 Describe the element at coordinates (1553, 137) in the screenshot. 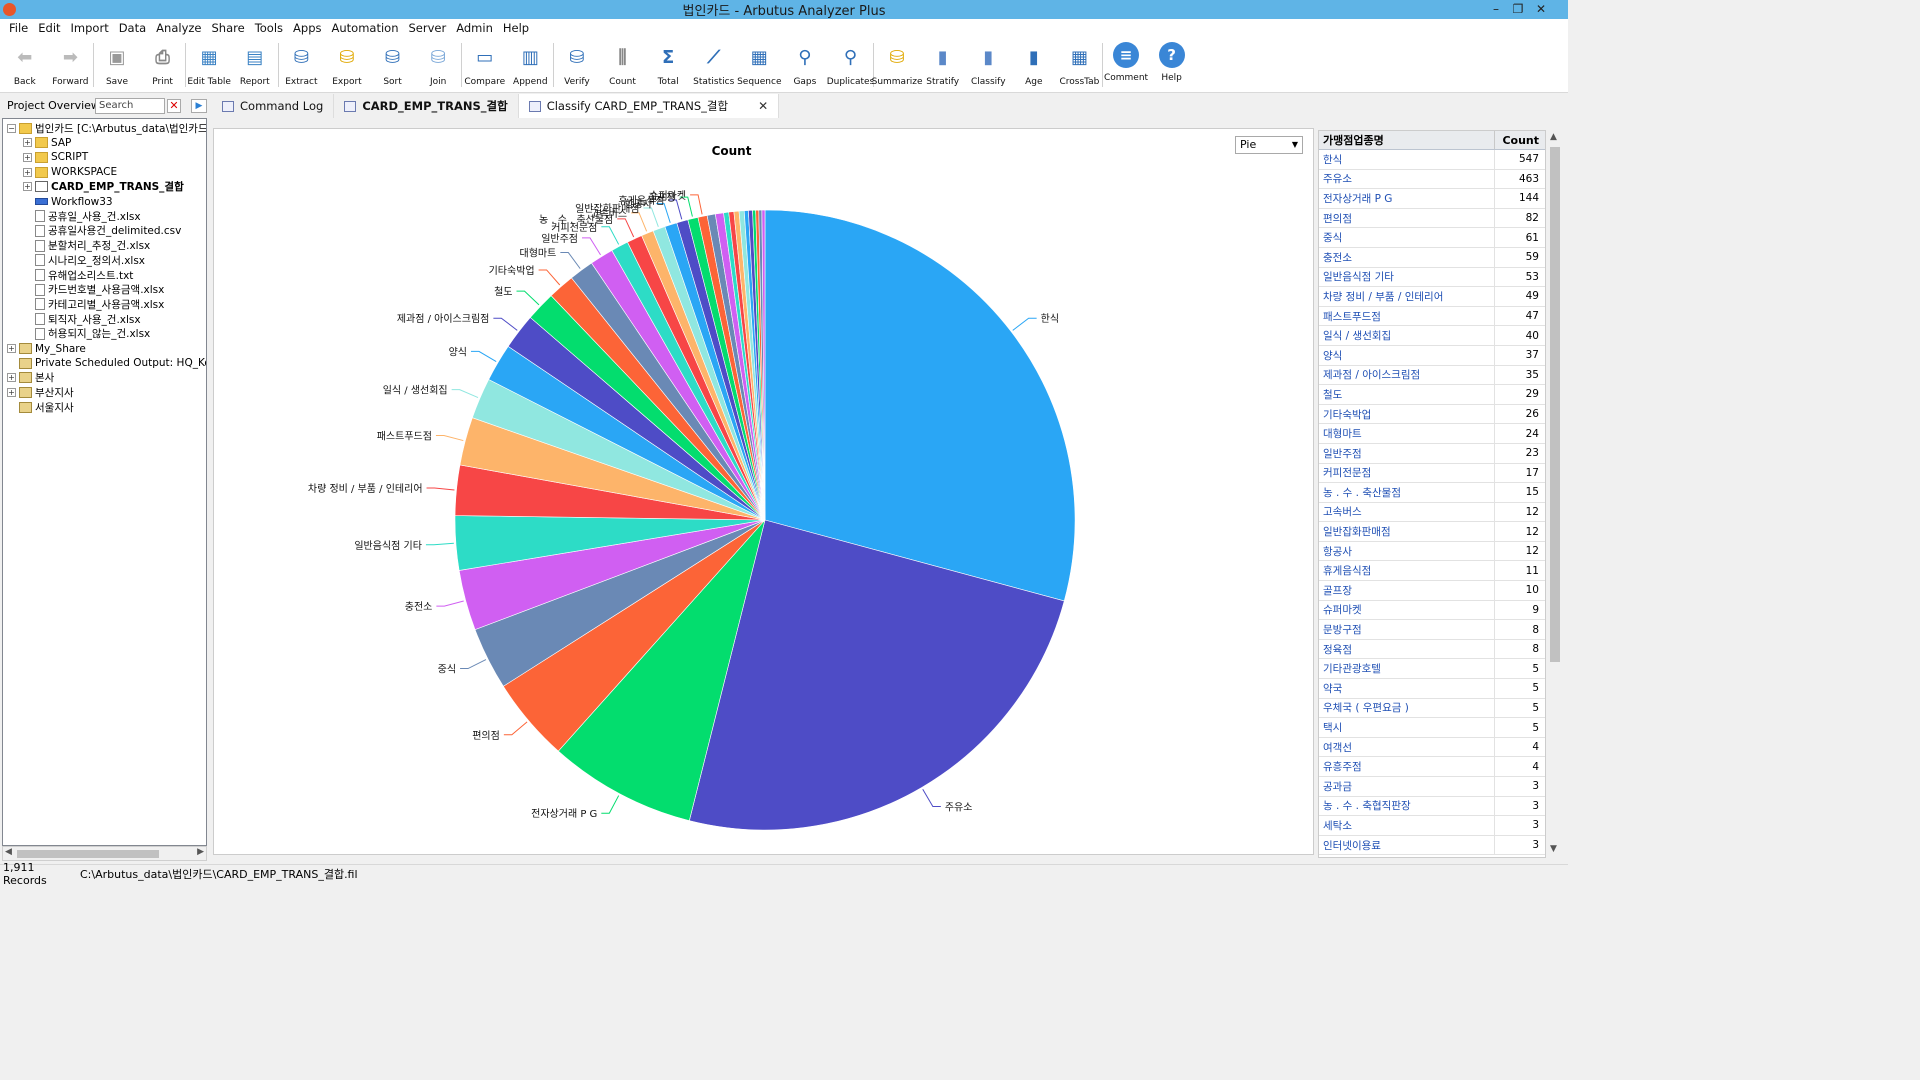

I see `scroll-up-icon: ▲` at that location.